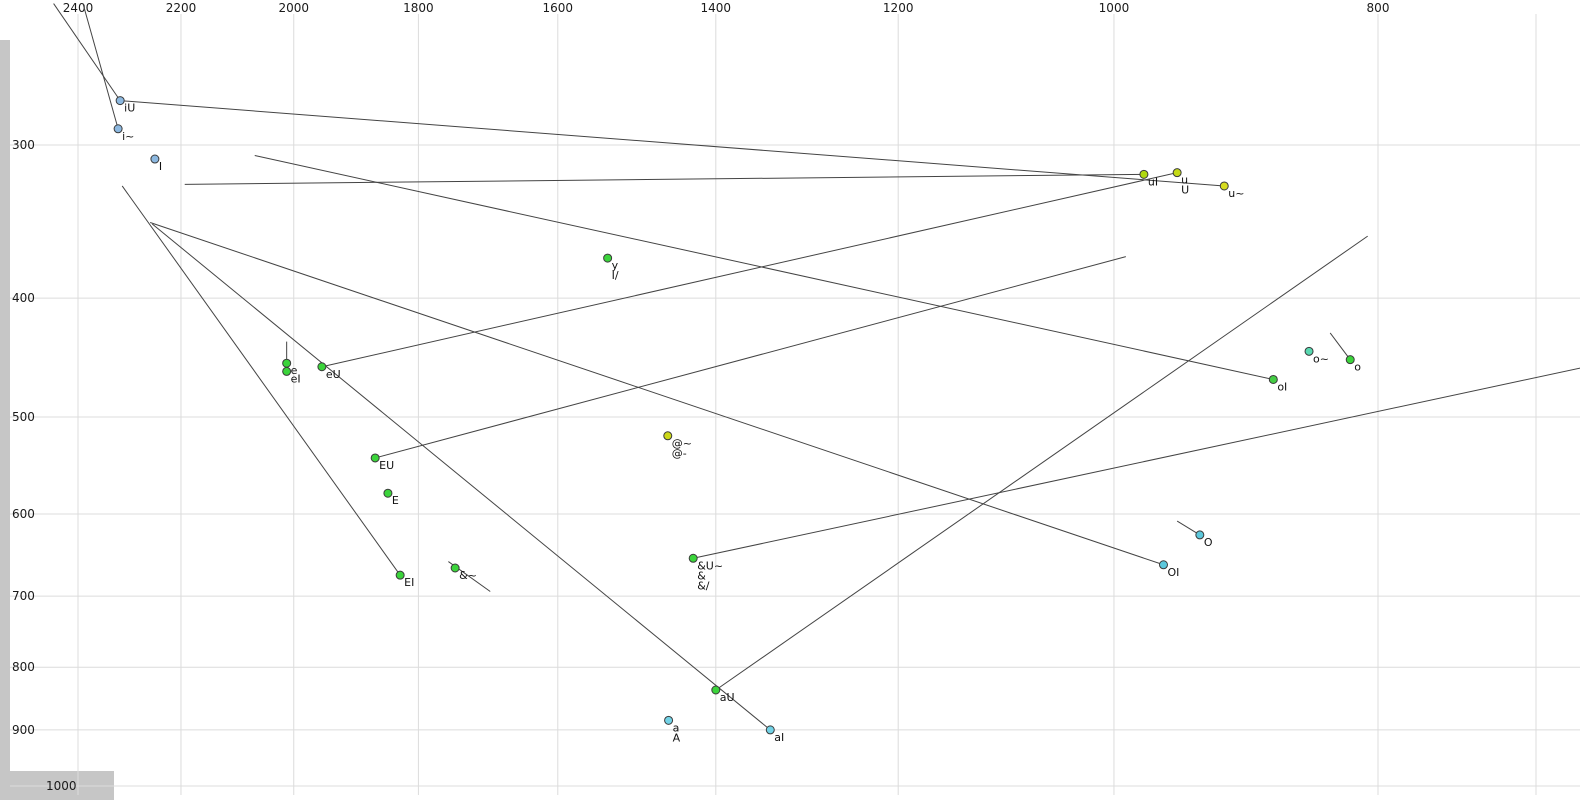 This screenshot has height=800, width=1580. I want to click on point-label: A, so click(677, 737).